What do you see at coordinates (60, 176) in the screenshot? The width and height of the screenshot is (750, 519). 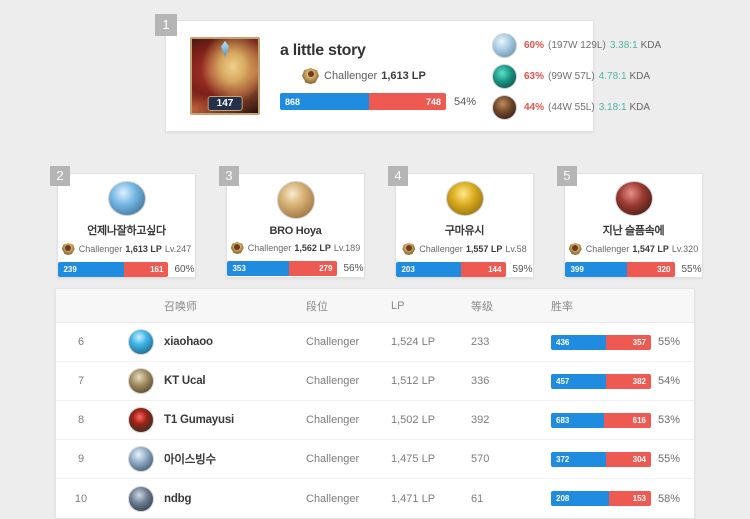 I see `rank-badge-2: 2` at bounding box center [60, 176].